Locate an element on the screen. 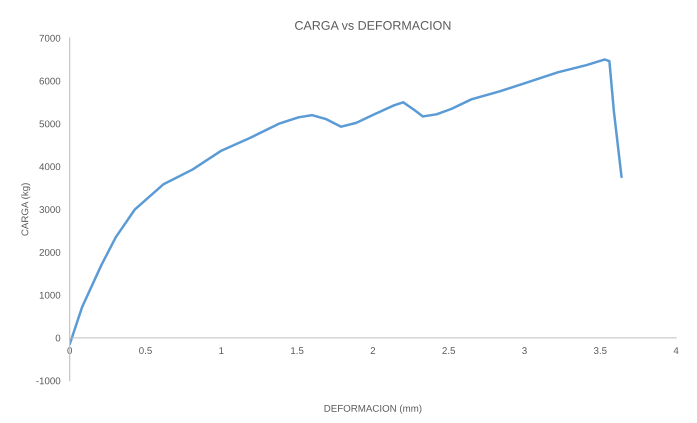 Image resolution: width=697 pixels, height=423 pixels. x-tick-label: 4 is located at coordinates (676, 350).